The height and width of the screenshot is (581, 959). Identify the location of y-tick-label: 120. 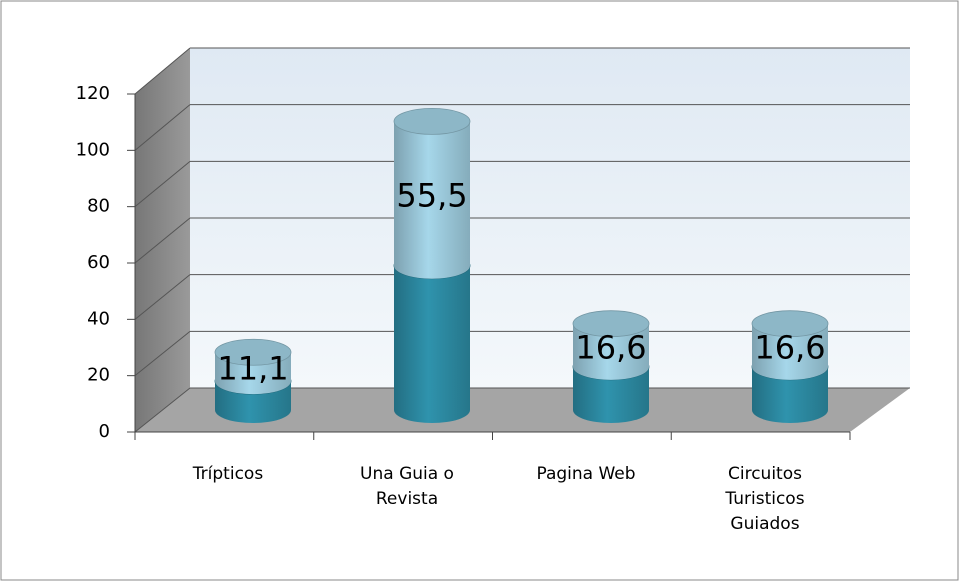
(93, 93).